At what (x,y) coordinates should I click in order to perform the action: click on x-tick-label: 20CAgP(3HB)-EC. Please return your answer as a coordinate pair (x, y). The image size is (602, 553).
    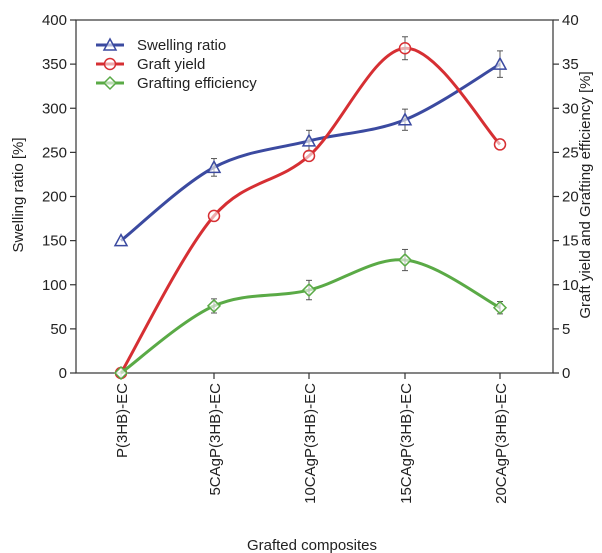
    Looking at the image, I should click on (501, 443).